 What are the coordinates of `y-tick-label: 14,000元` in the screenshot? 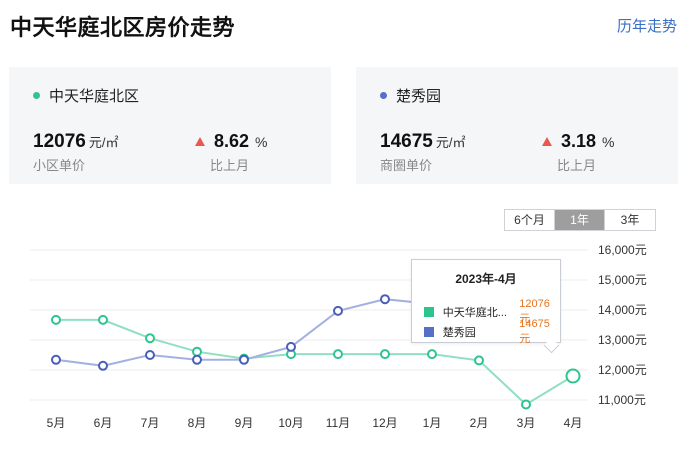 It's located at (622, 310).